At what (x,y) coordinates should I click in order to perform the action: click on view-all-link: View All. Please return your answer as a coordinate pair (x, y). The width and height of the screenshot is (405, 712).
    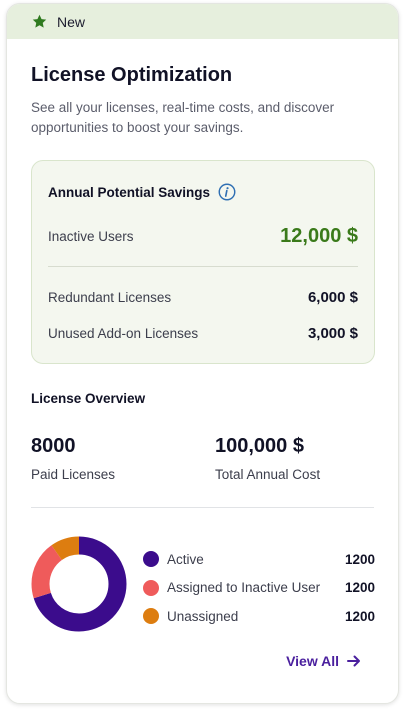
    Looking at the image, I should click on (323, 661).